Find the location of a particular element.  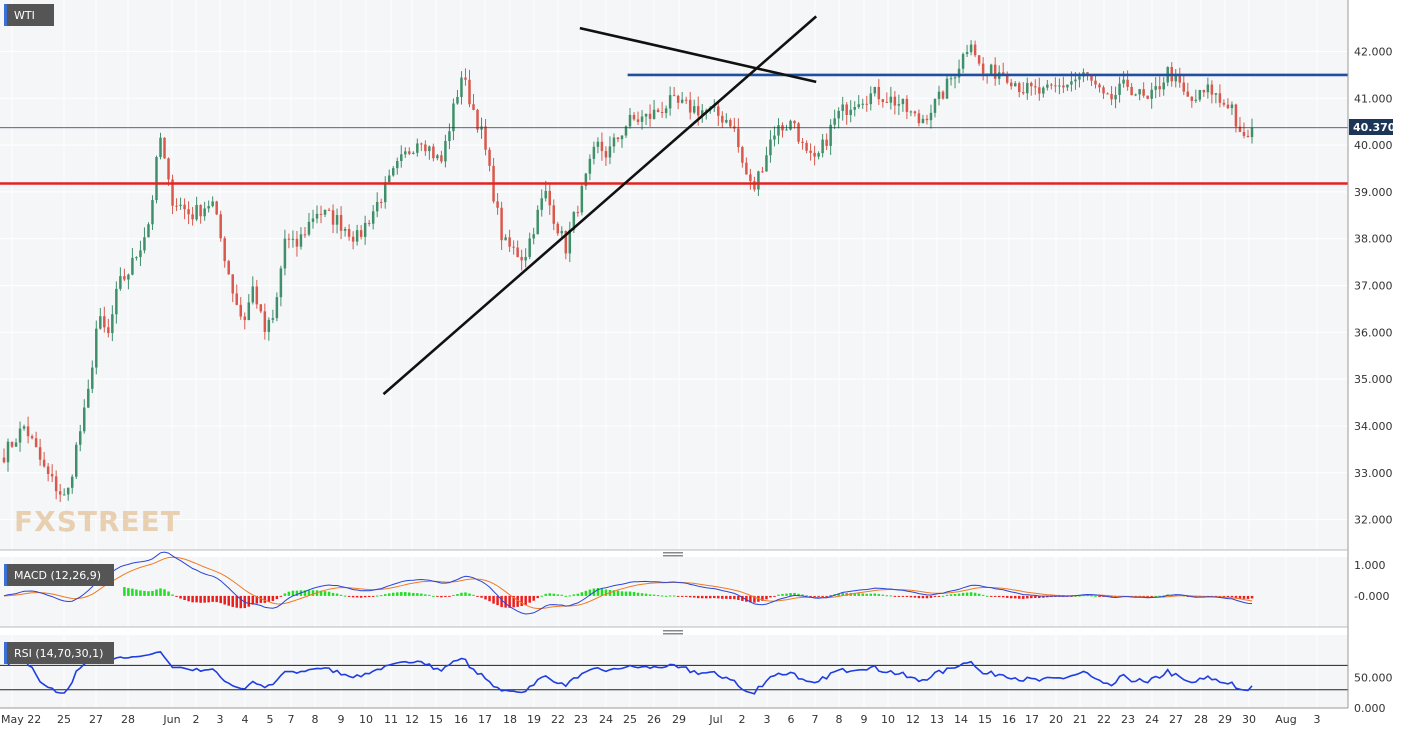

y-tick-label: 37.000 is located at coordinates (1373, 286).